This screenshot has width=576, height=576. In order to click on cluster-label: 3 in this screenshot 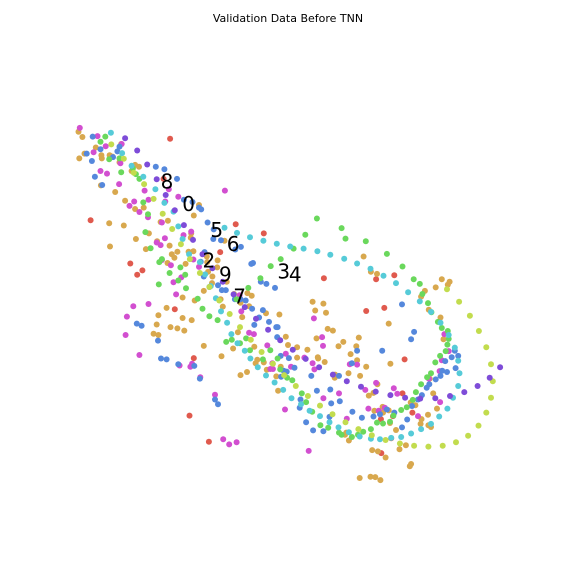, I will do `click(283, 272)`.